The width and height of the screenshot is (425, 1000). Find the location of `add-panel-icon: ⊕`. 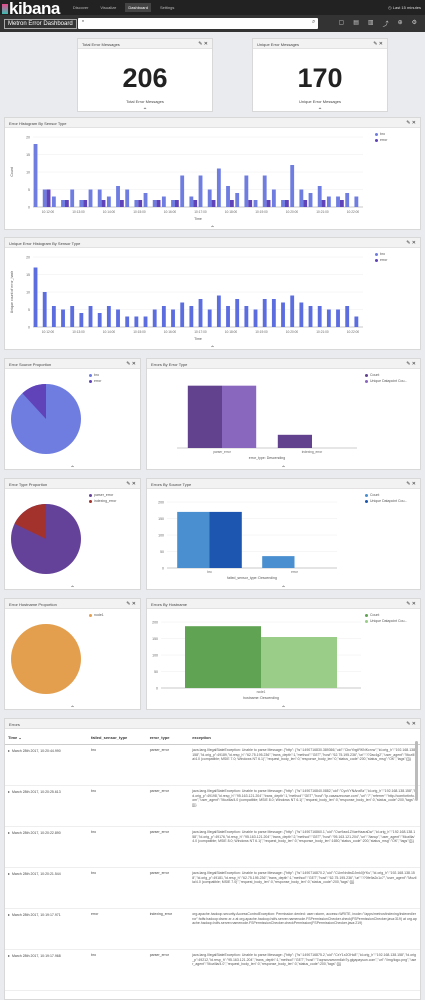

add-panel-icon: ⊕ is located at coordinates (400, 23).